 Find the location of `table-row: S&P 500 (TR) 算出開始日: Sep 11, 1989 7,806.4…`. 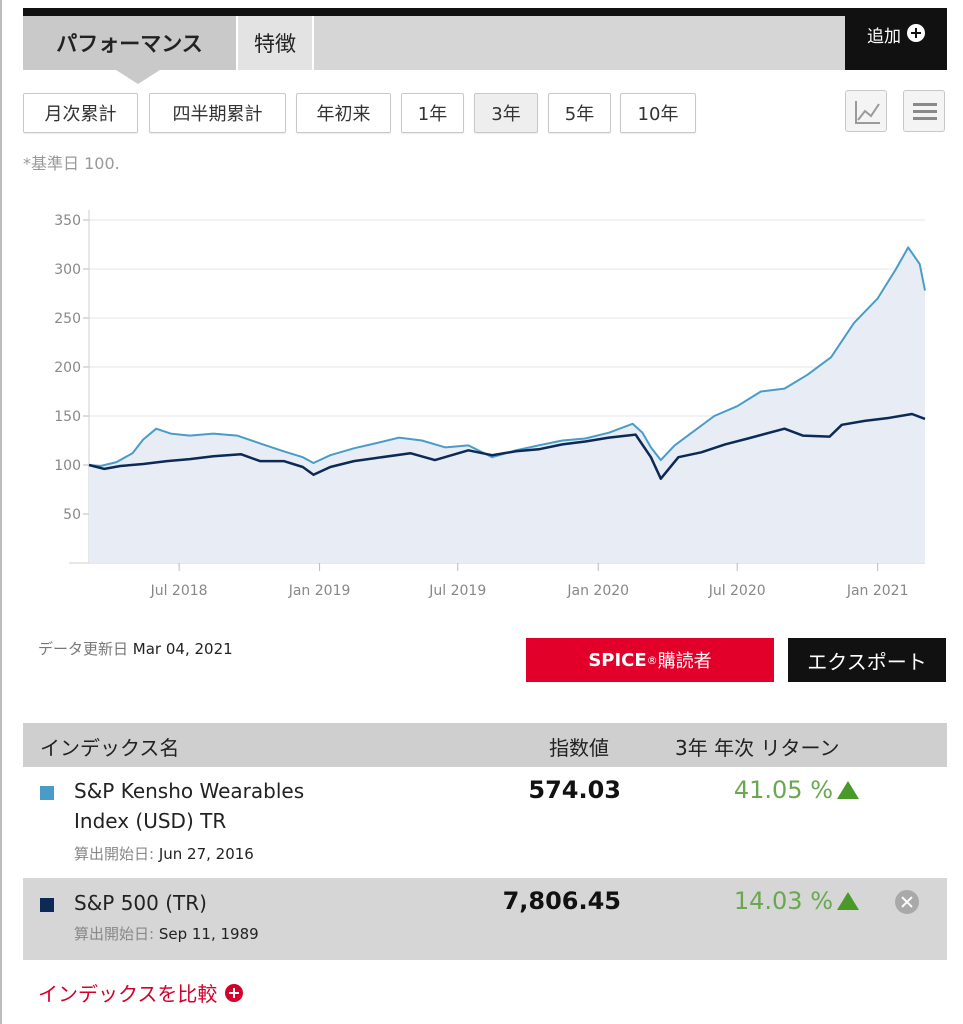

table-row: S&P 500 (TR) 算出開始日: Sep 11, 1989 7,806.4… is located at coordinates (485, 919).